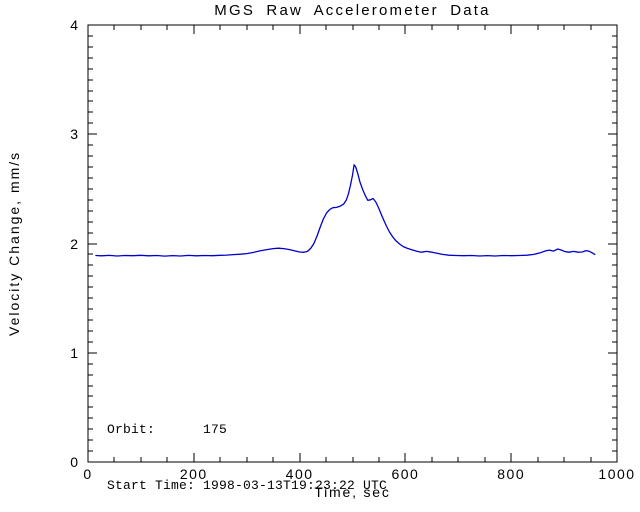  I want to click on annotation-start-time: Start Time: 1998-03-13T19:23:22 UTC, so click(247, 485).